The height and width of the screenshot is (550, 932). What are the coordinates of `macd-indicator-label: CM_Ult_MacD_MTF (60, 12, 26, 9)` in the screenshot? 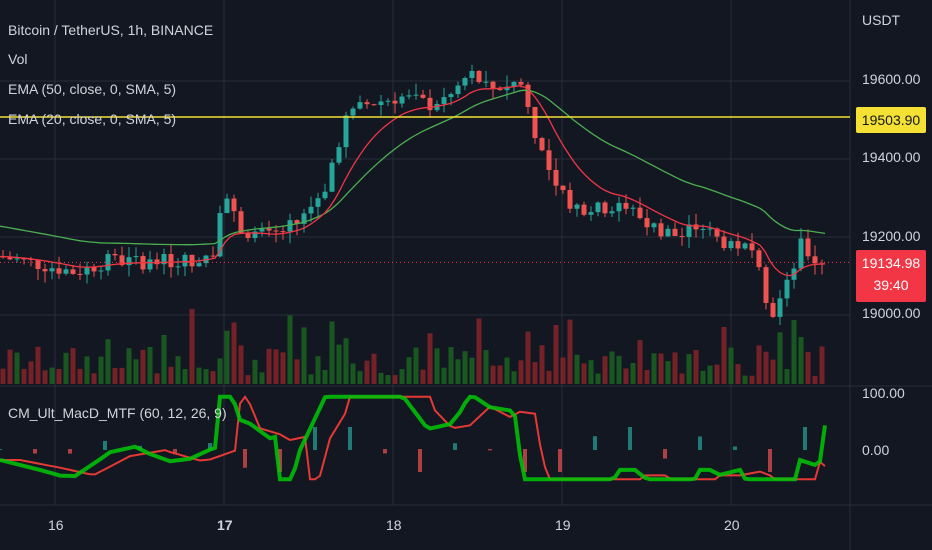 It's located at (117, 413).